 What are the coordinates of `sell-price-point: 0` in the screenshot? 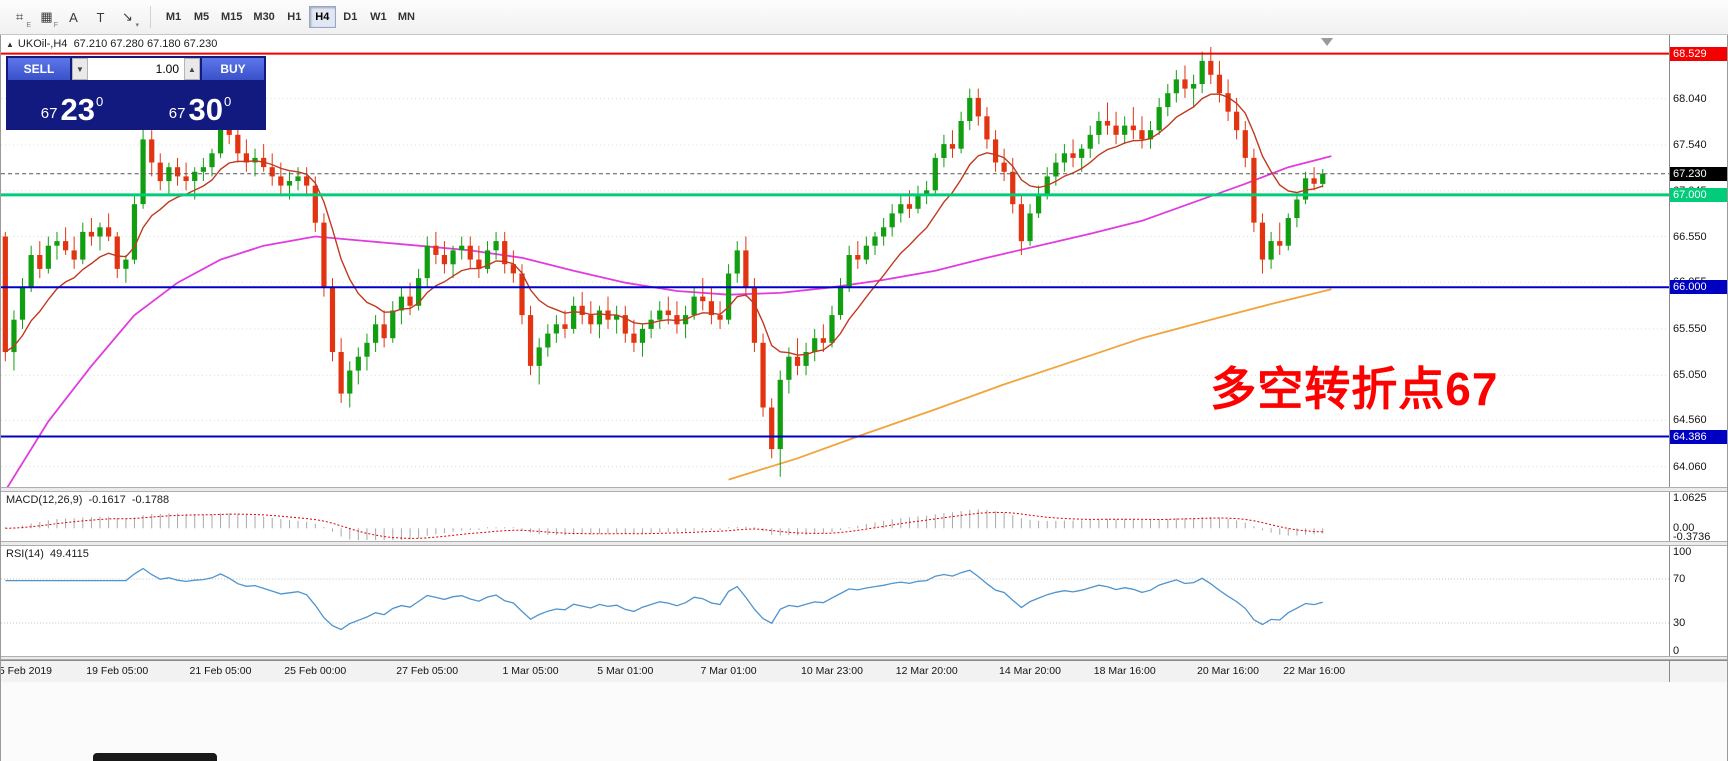 It's located at (99, 101).